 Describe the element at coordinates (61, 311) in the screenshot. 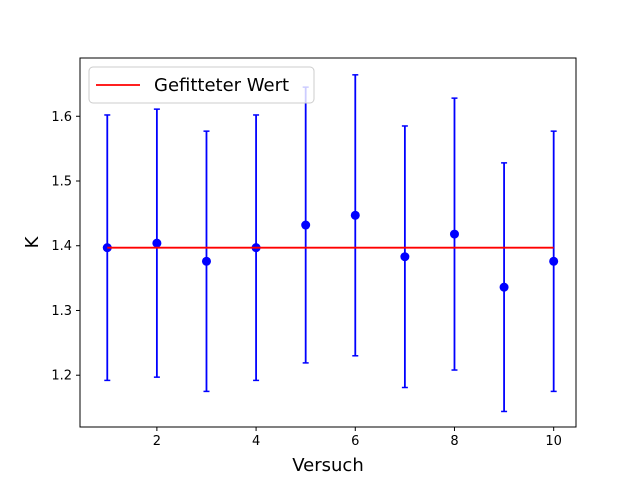

I see `y-tick-label: 1.3` at that location.